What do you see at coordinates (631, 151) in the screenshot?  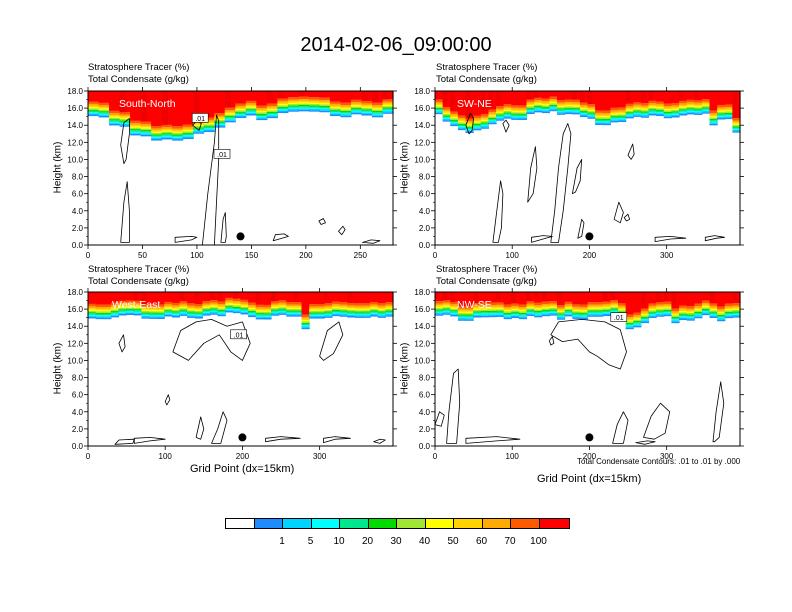 I see `condensate-contour` at bounding box center [631, 151].